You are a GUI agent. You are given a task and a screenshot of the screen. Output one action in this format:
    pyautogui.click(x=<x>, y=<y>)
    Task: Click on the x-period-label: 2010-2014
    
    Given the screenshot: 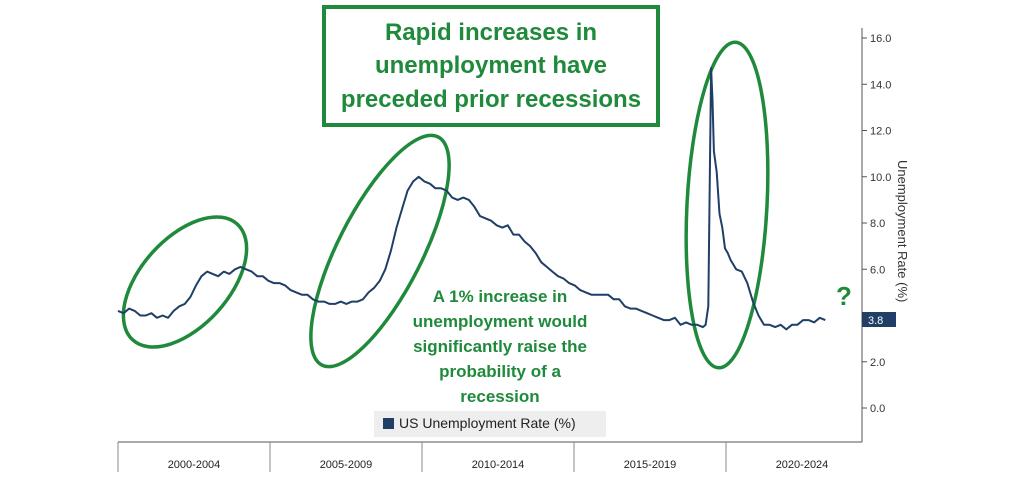 What is the action you would take?
    pyautogui.click(x=498, y=465)
    